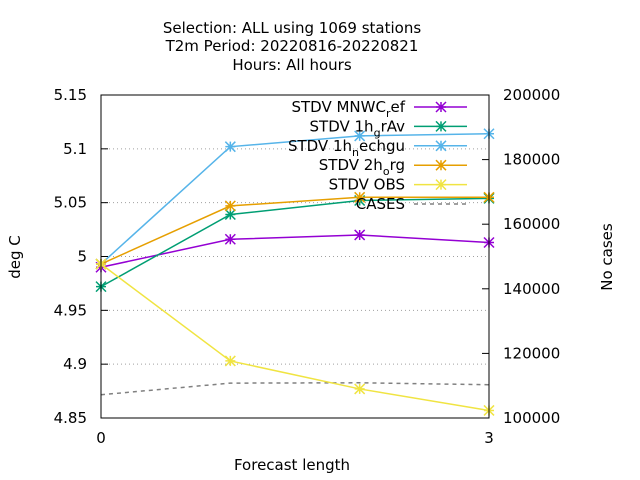  I want to click on legend-label-2: STDV 1hnechgu, so click(346, 148).